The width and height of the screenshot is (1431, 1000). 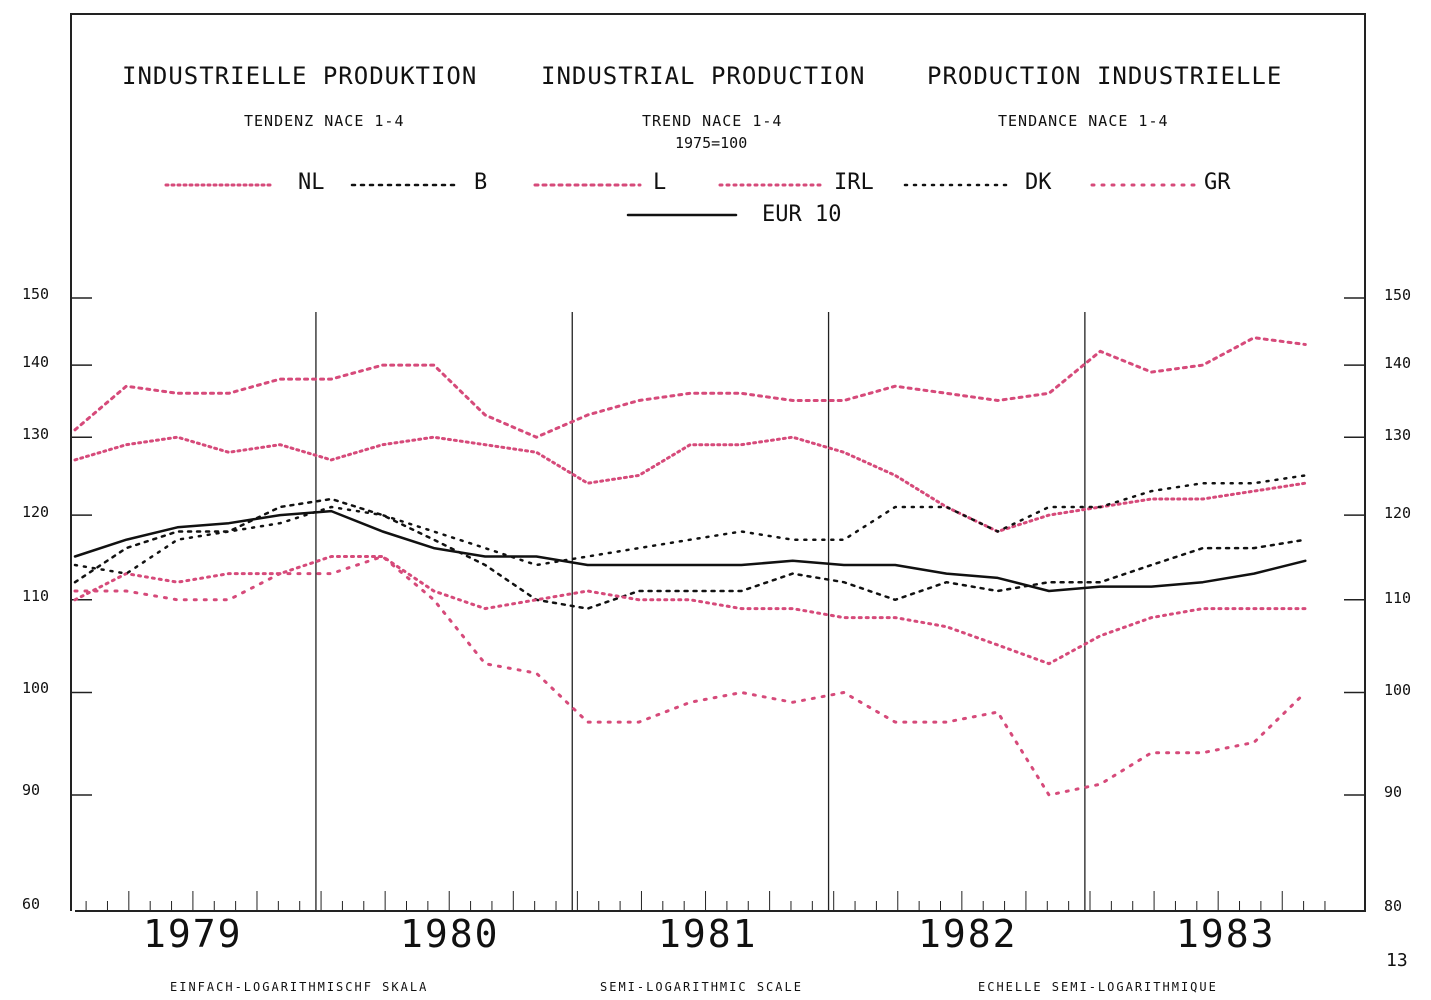 I want to click on title-fr: PRODUCTION INDUSTRIELLE, so click(x=1105, y=76).